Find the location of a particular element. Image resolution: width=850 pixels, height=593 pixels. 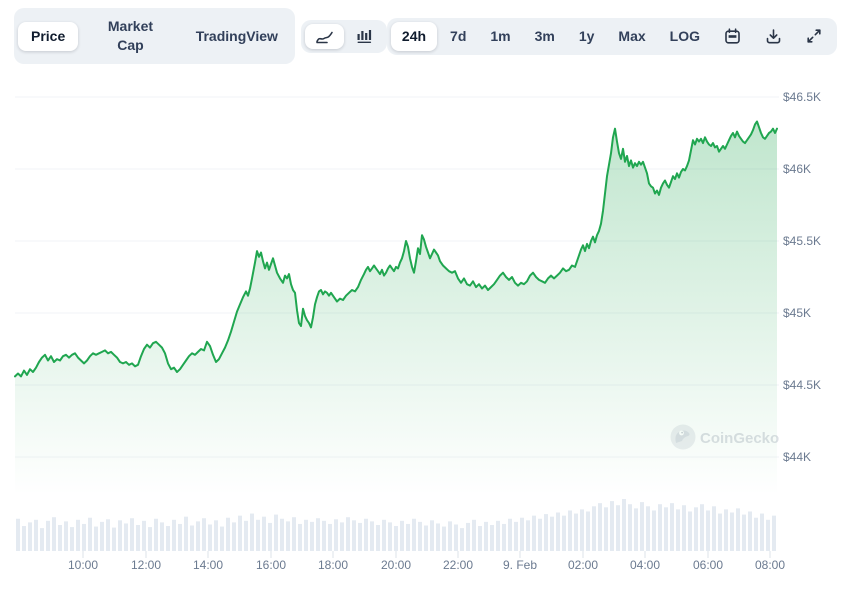

calendar-icon is located at coordinates (732, 36).